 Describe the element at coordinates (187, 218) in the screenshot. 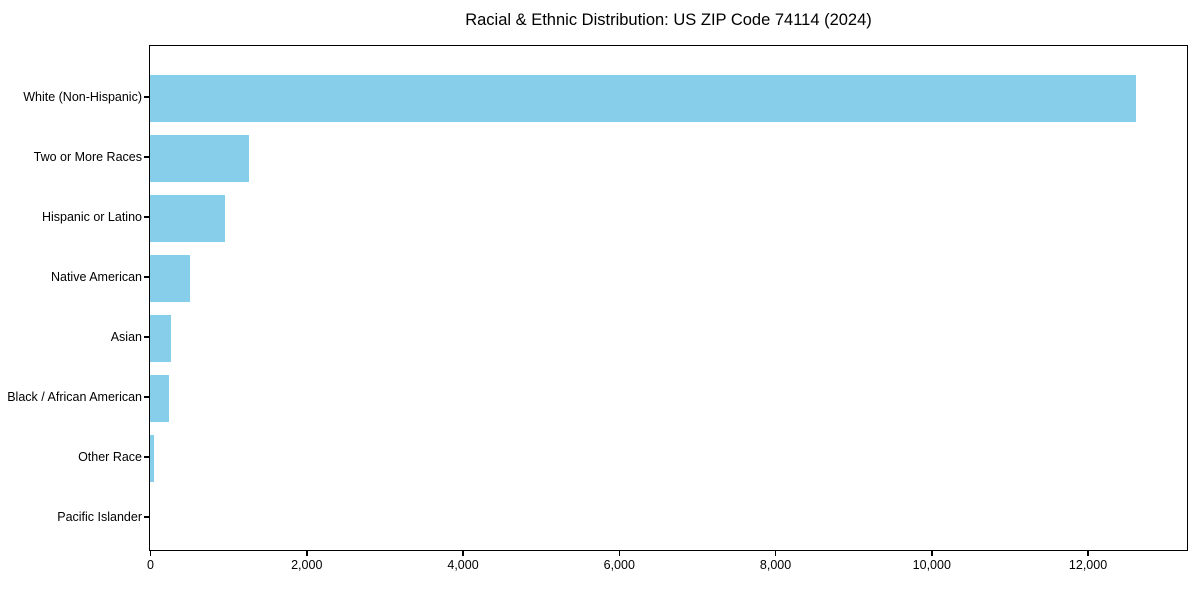

I see `bar-hispanic-or-latino` at that location.